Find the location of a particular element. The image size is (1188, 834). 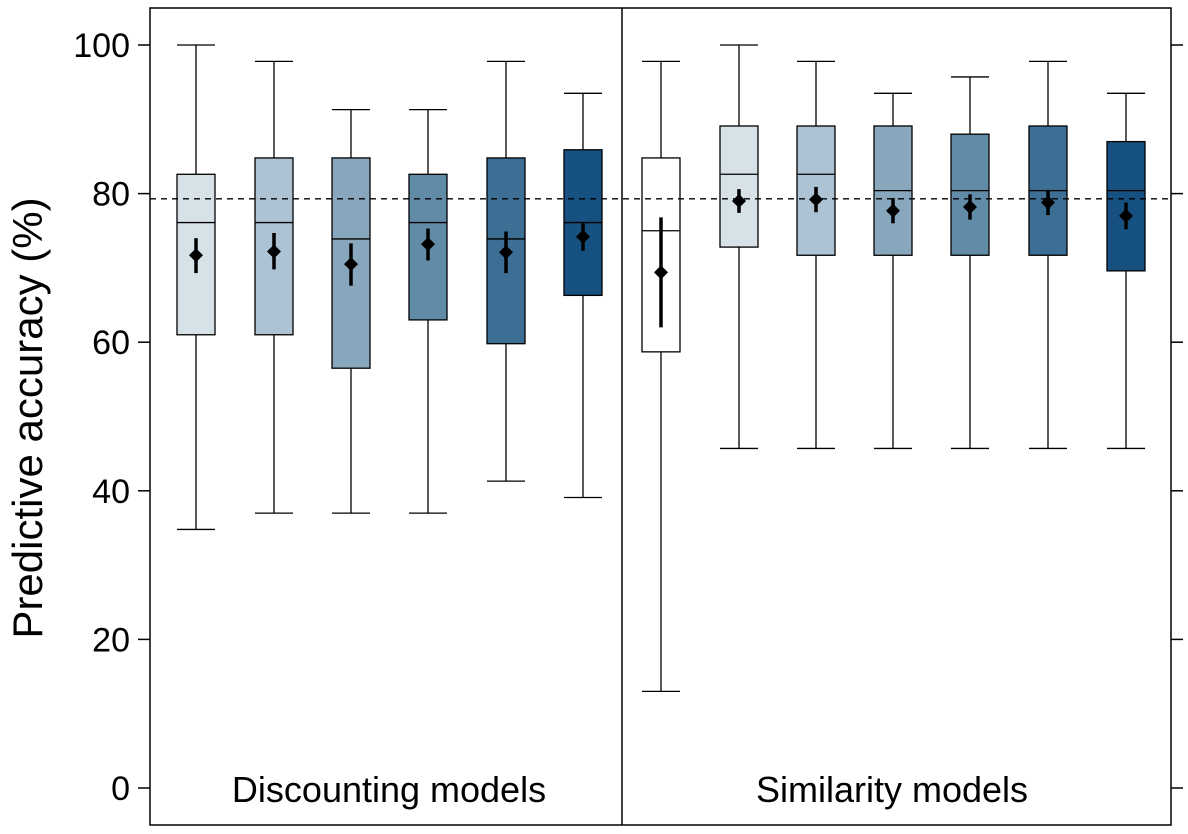

y-tick-label: 100 is located at coordinates (101, 46).